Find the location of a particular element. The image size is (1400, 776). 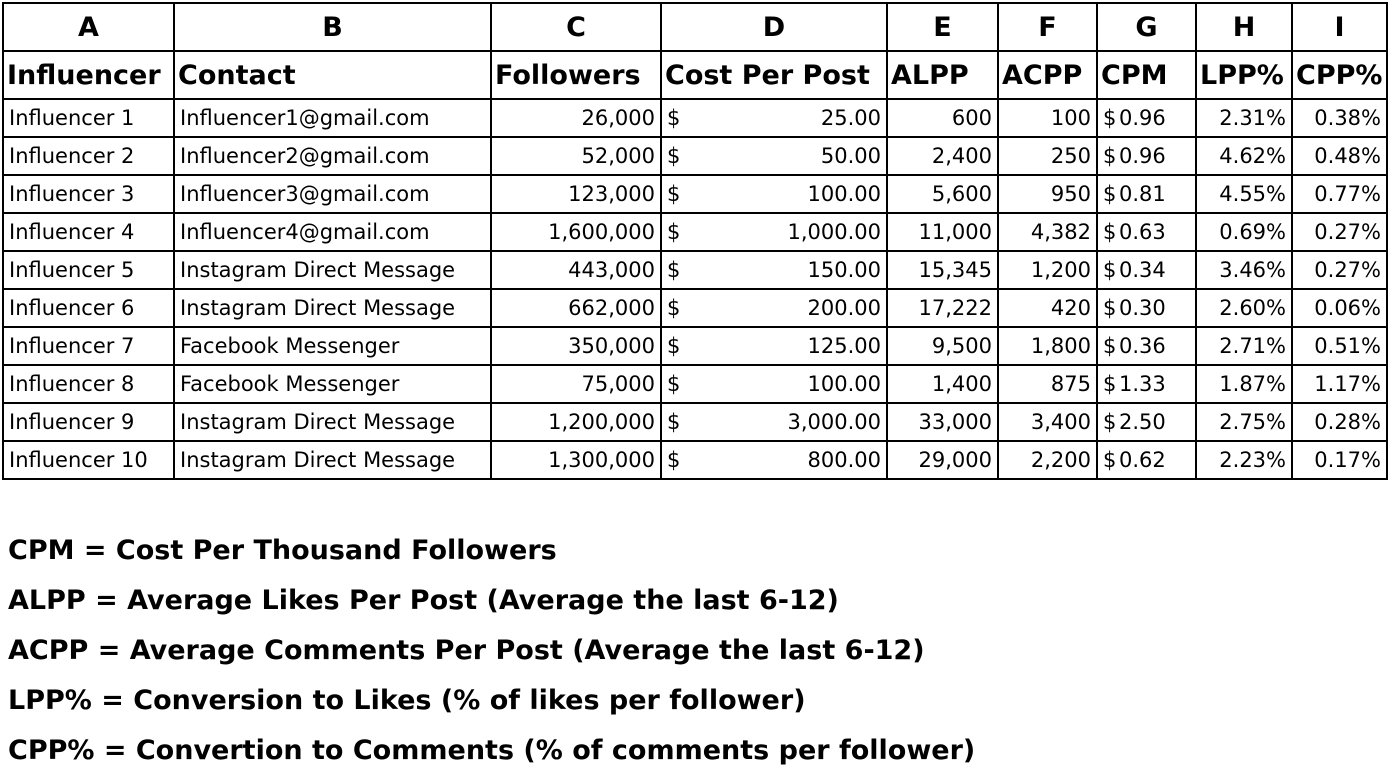

cell-lpp: 2.31% is located at coordinates (1244, 118).